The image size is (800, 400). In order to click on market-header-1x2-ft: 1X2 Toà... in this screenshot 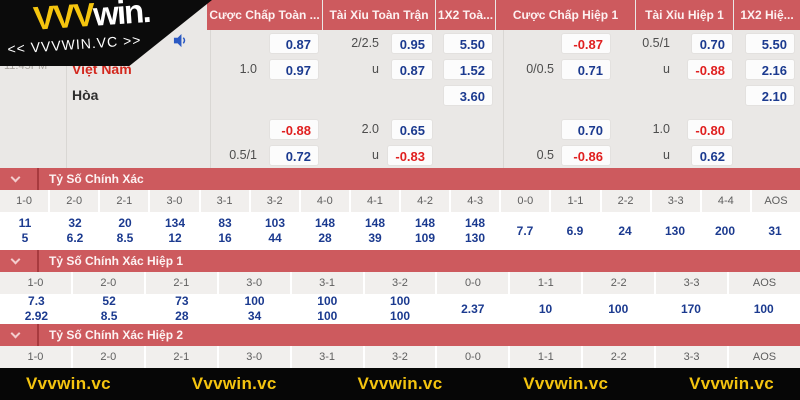, I will do `click(465, 15)`.